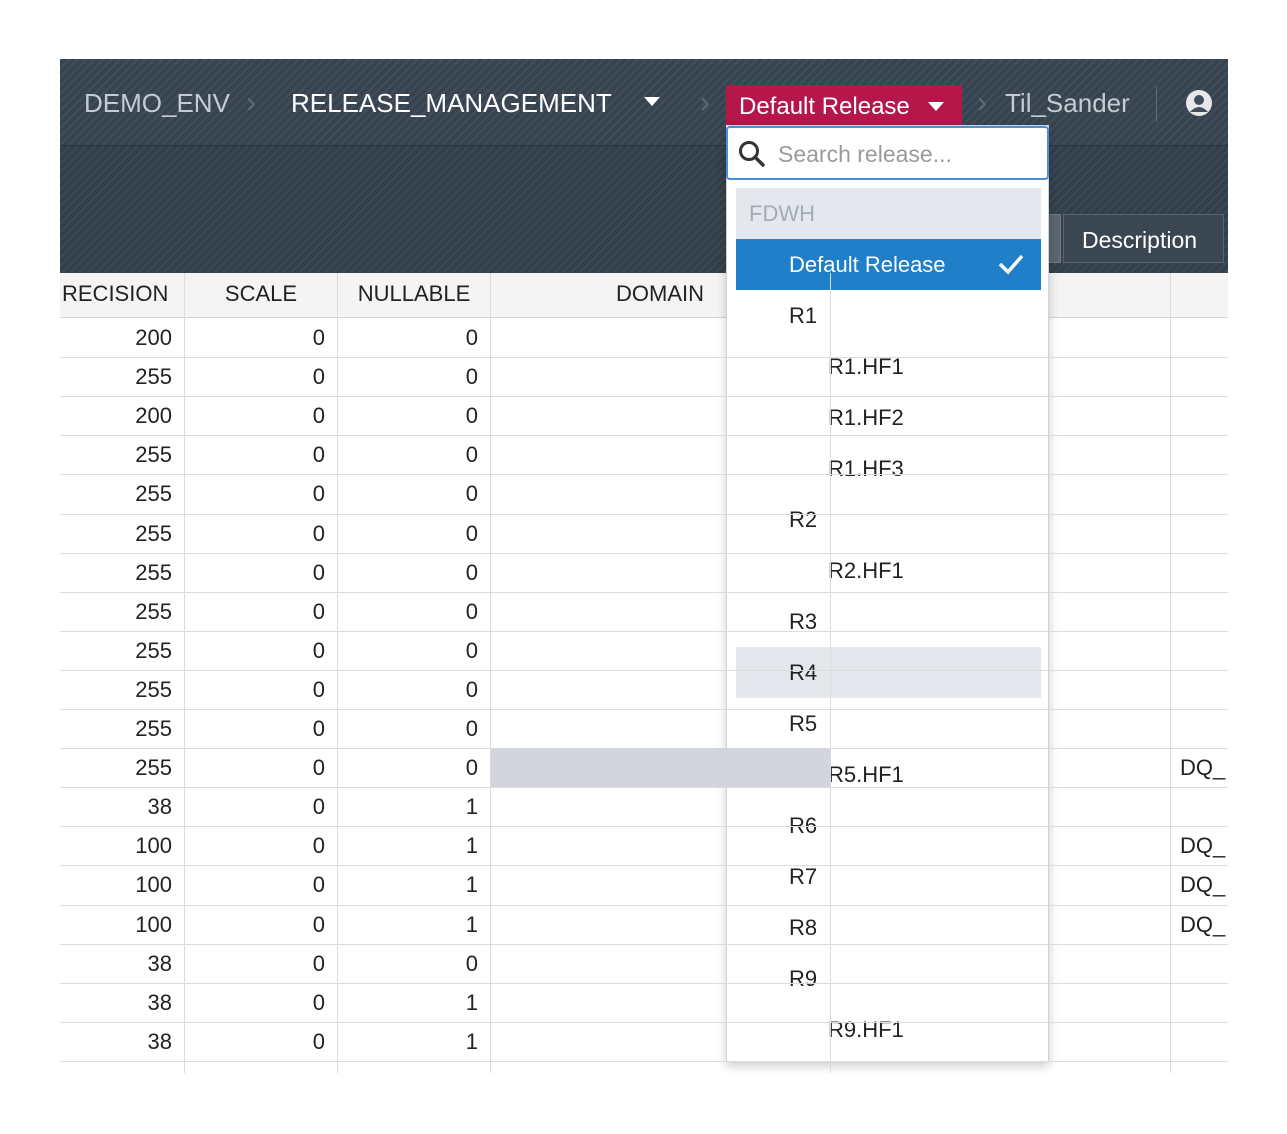 The width and height of the screenshot is (1287, 1134). I want to click on release-label: R5.HF1, so click(866, 774).